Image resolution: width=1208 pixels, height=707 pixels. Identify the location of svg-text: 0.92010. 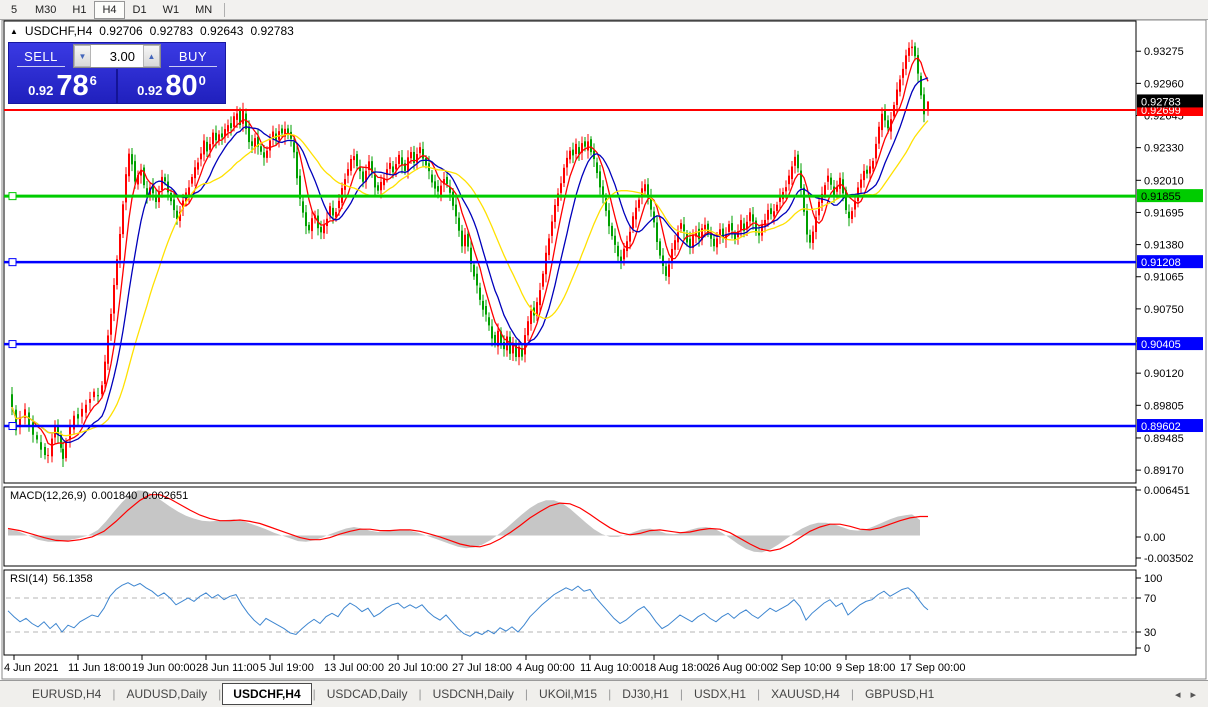
(1164, 181).